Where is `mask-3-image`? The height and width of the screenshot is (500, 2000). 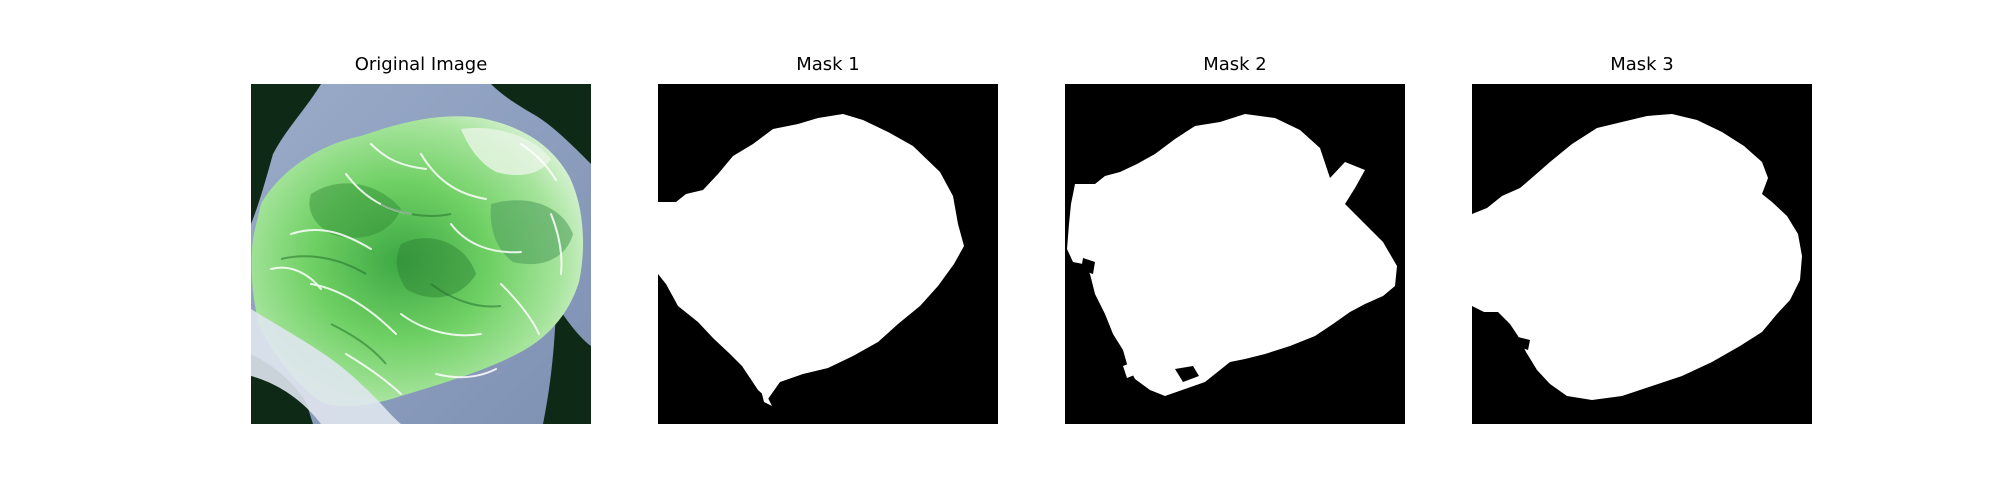
mask-3-image is located at coordinates (1642, 254).